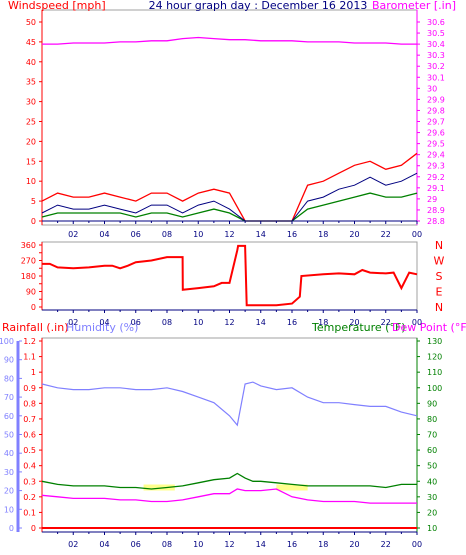 The width and height of the screenshot is (466, 555). I want to click on barometer-tick-label: 30.6, so click(436, 22).